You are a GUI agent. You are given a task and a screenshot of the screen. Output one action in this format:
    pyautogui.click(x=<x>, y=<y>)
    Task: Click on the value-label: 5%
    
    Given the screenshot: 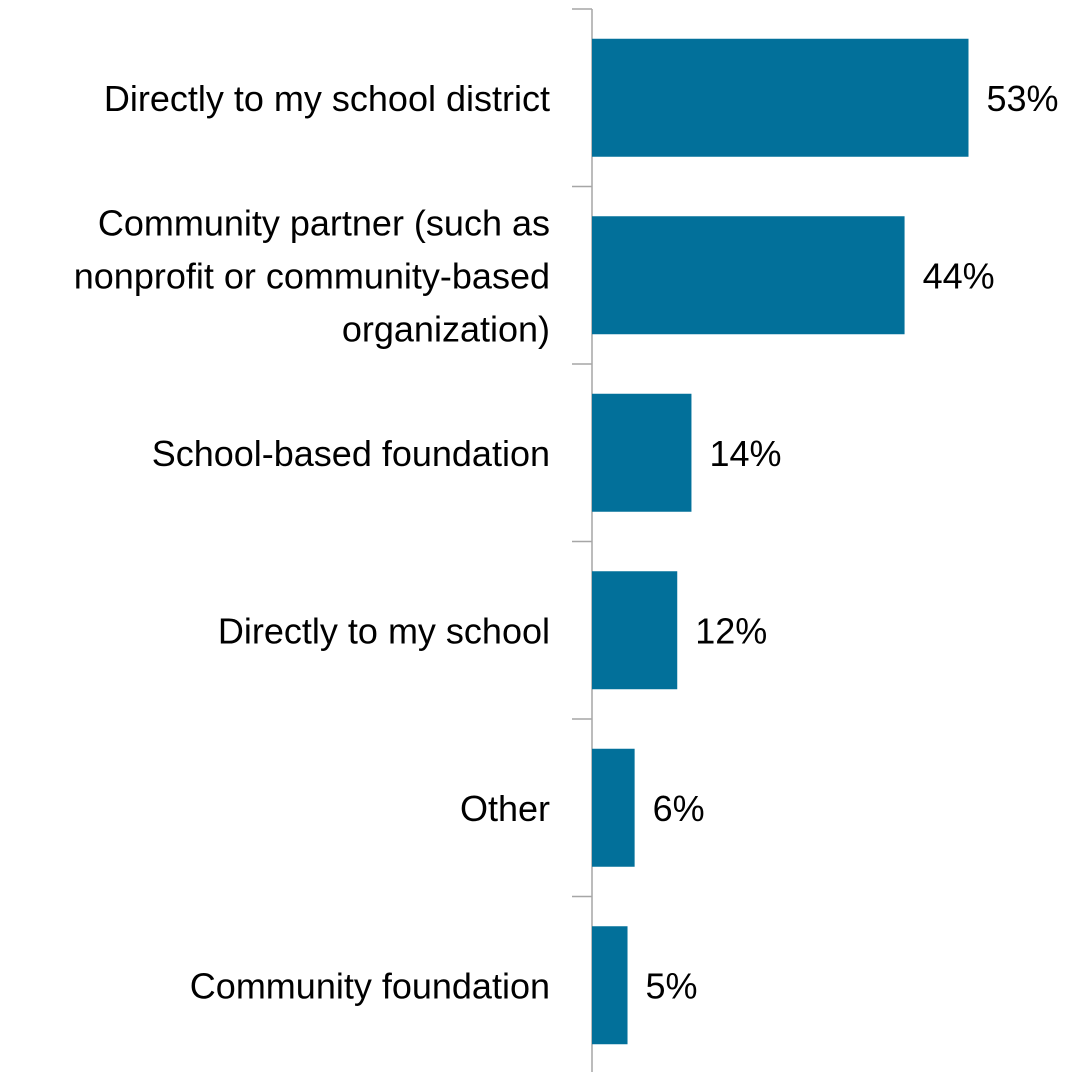 What is the action you would take?
    pyautogui.click(x=672, y=985)
    